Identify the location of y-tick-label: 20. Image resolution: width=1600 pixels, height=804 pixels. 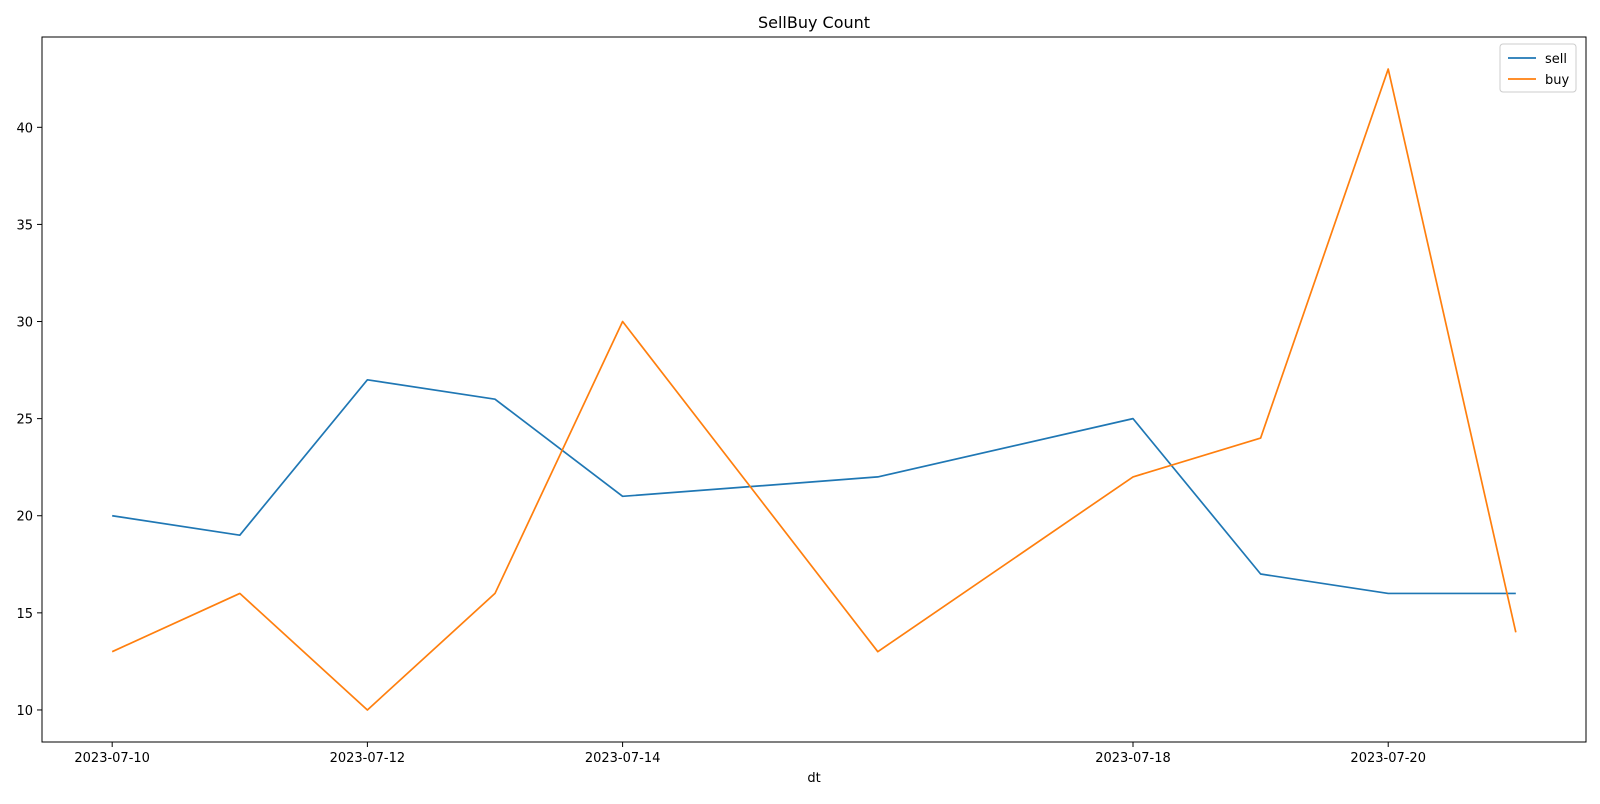
(24, 517).